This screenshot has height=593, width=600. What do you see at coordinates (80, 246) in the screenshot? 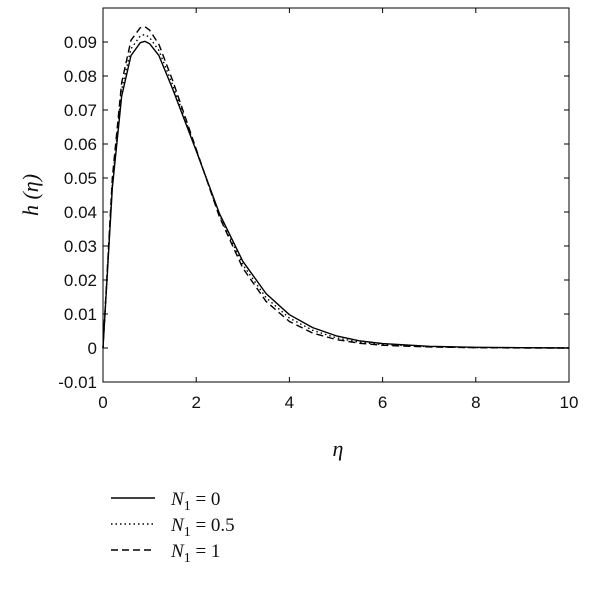
I see `y-tick-label: 0.03` at bounding box center [80, 246].